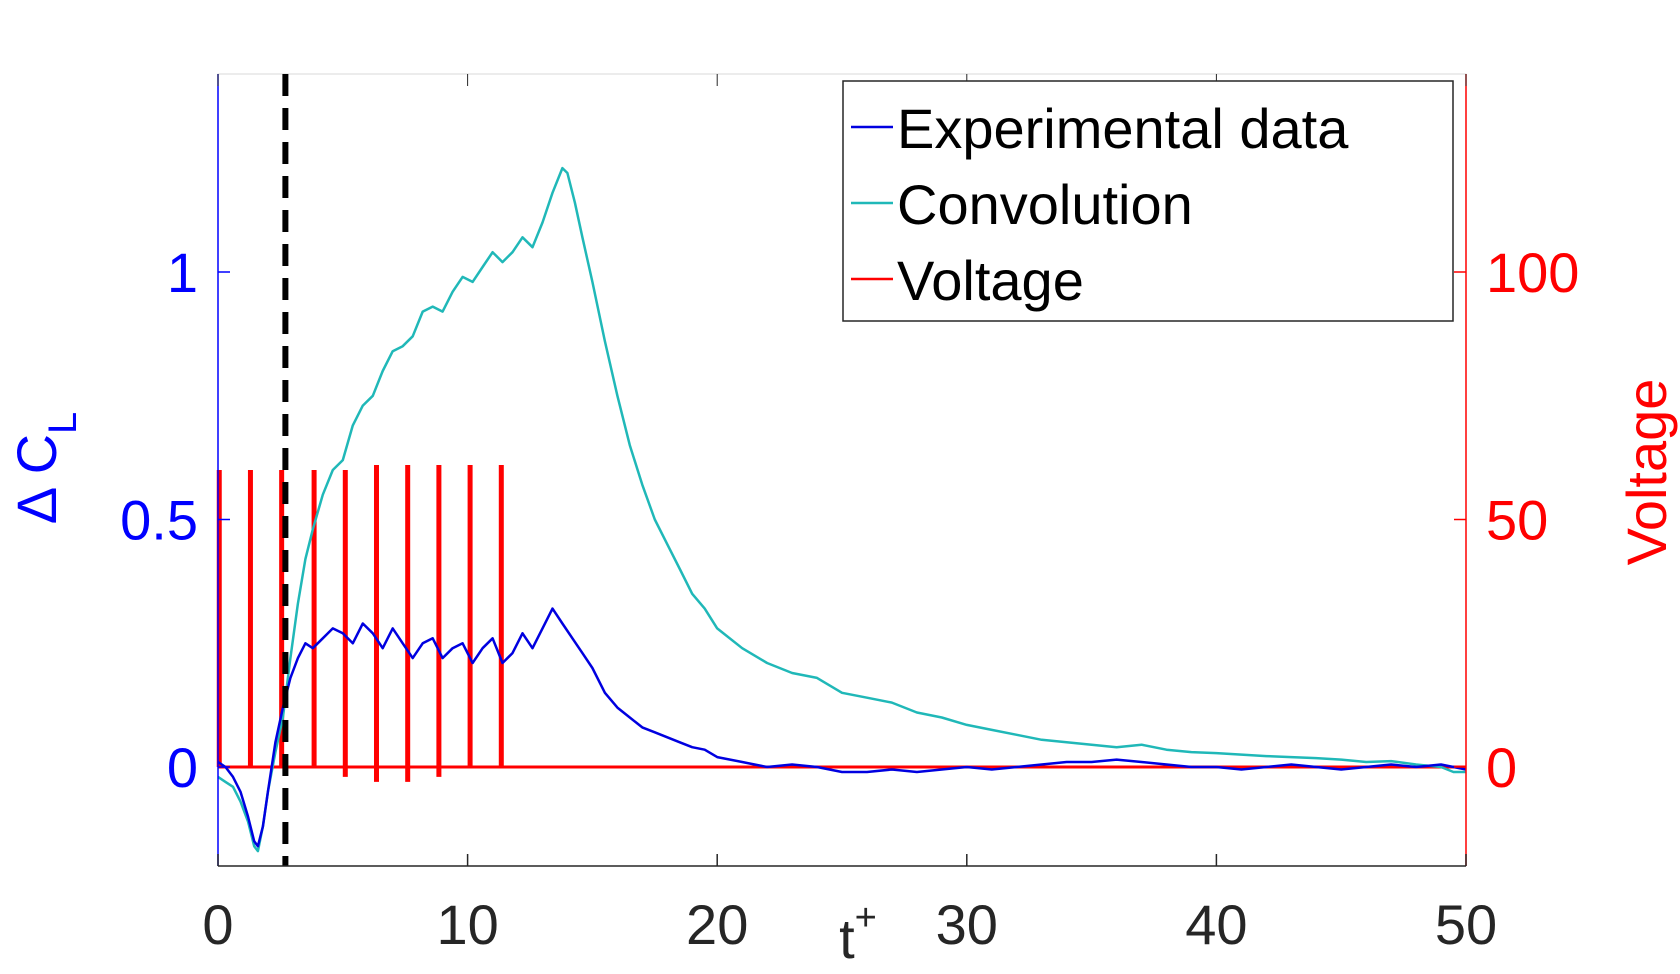 The image size is (1680, 974). I want to click on x-tick-label: 0, so click(217, 924).